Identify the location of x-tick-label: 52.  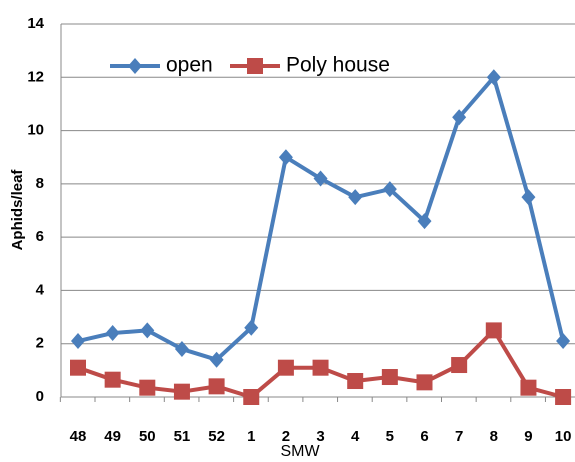
(216, 436).